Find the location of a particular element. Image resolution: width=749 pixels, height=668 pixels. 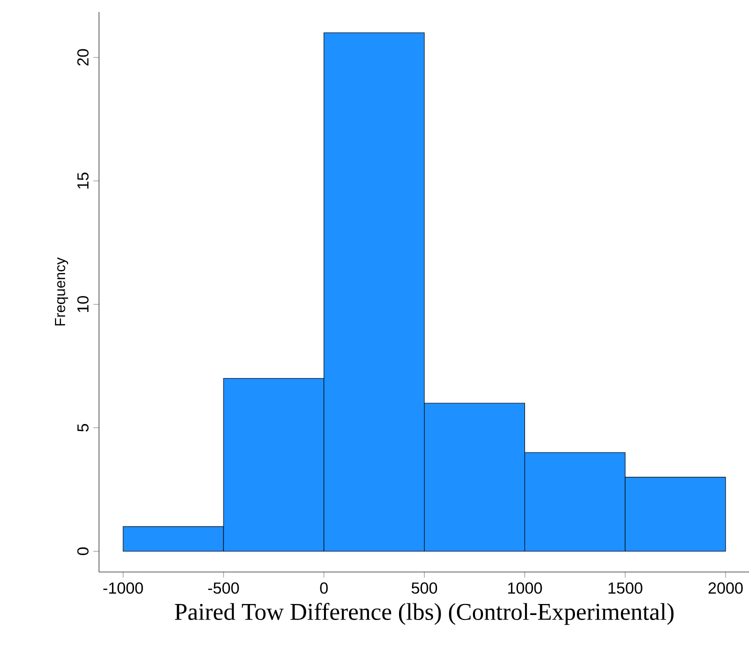

x-axis-title: Paired Tow Difference (lbs) (Control-Experimental) is located at coordinates (424, 613).